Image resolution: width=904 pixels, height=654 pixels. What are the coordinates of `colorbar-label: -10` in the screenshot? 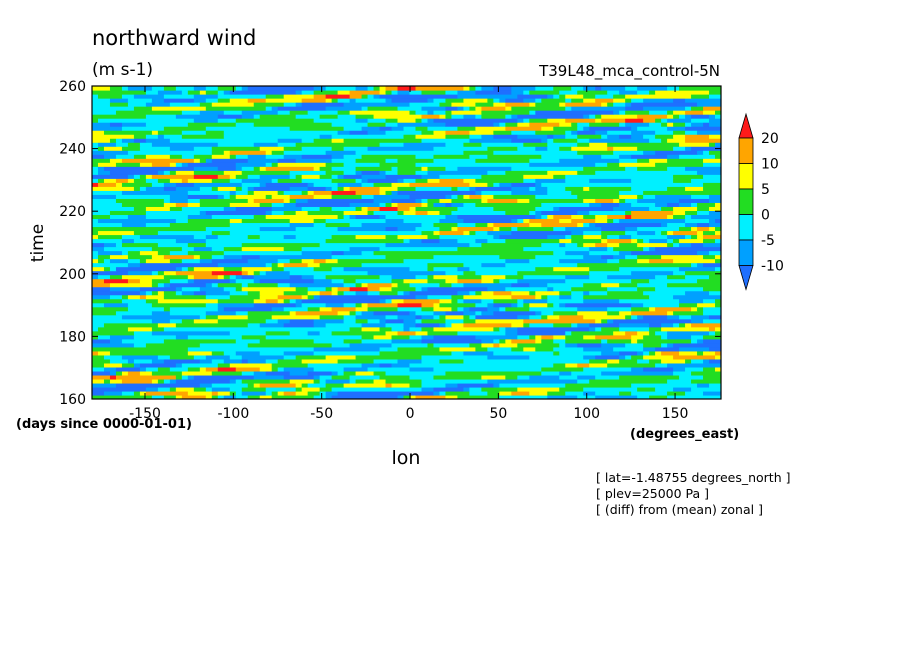 It's located at (772, 267).